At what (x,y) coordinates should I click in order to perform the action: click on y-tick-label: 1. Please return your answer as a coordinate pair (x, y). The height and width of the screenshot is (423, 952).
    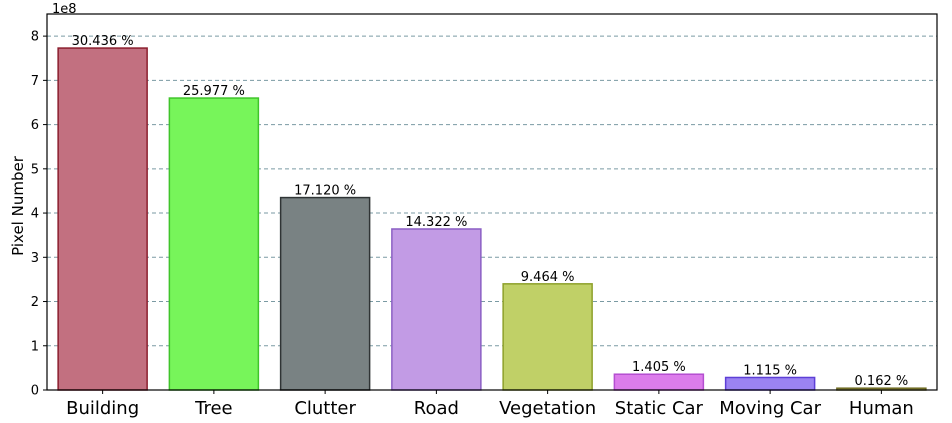
    Looking at the image, I should click on (35, 346).